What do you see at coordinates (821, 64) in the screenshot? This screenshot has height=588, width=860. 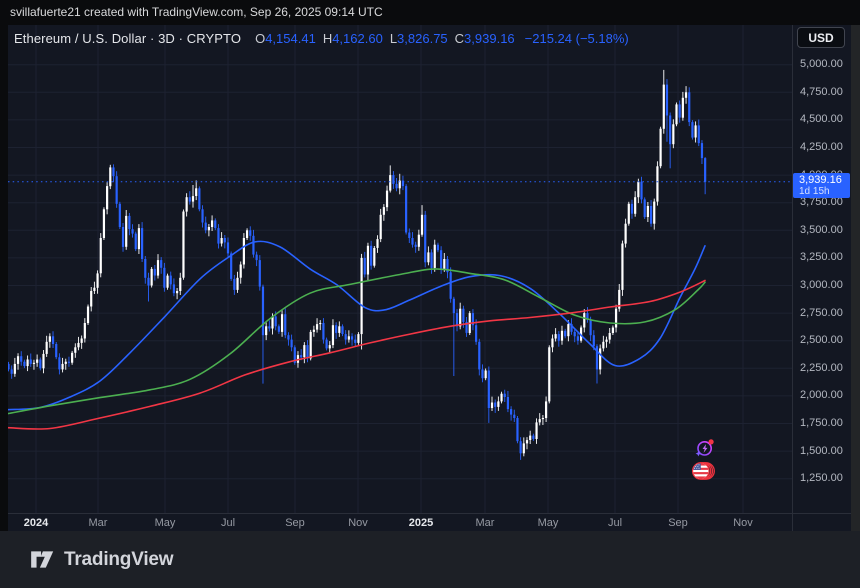 I see `price-tick-label: 5,000.00` at bounding box center [821, 64].